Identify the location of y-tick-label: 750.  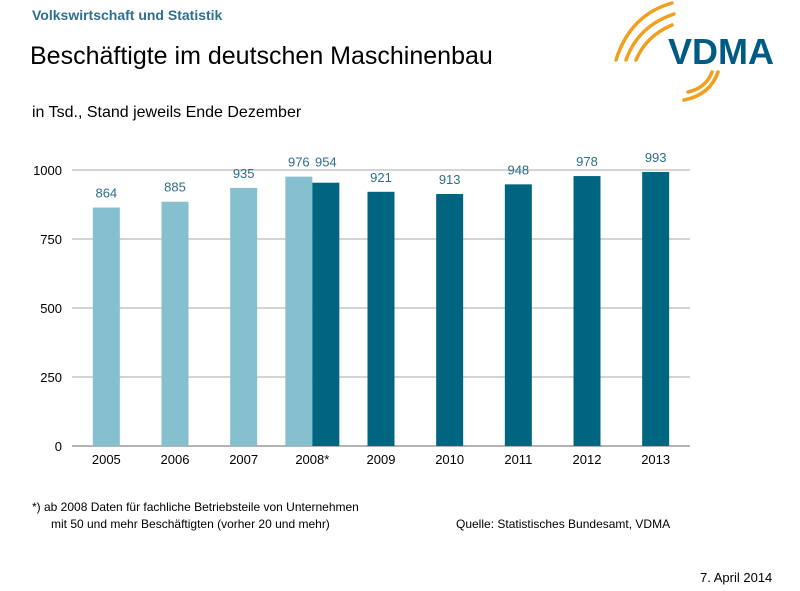
(51, 239).